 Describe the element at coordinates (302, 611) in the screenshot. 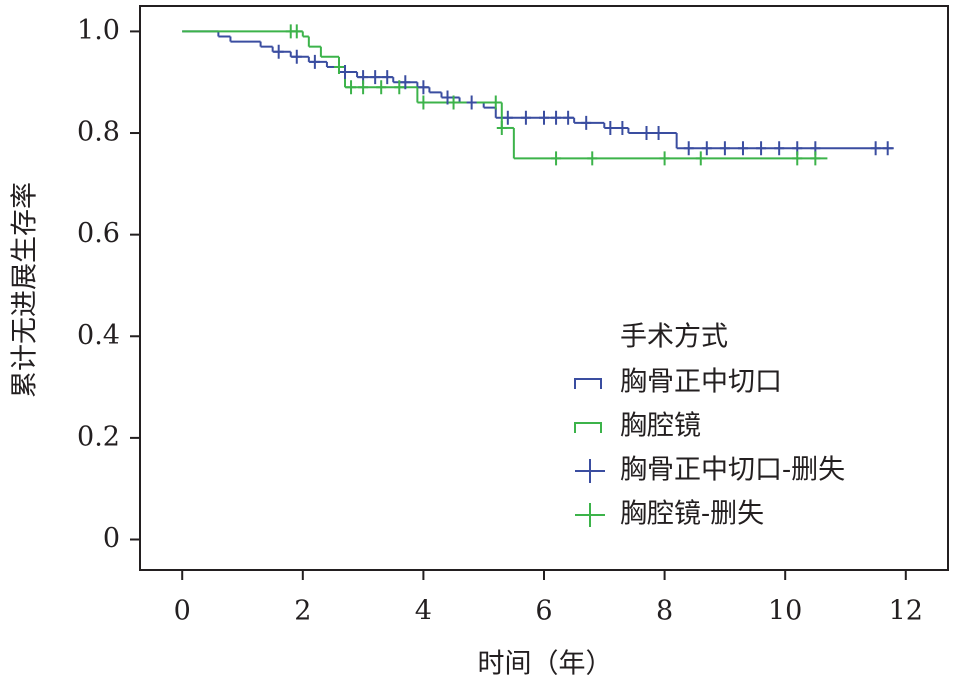

I see `x-tick-label: 2` at that location.